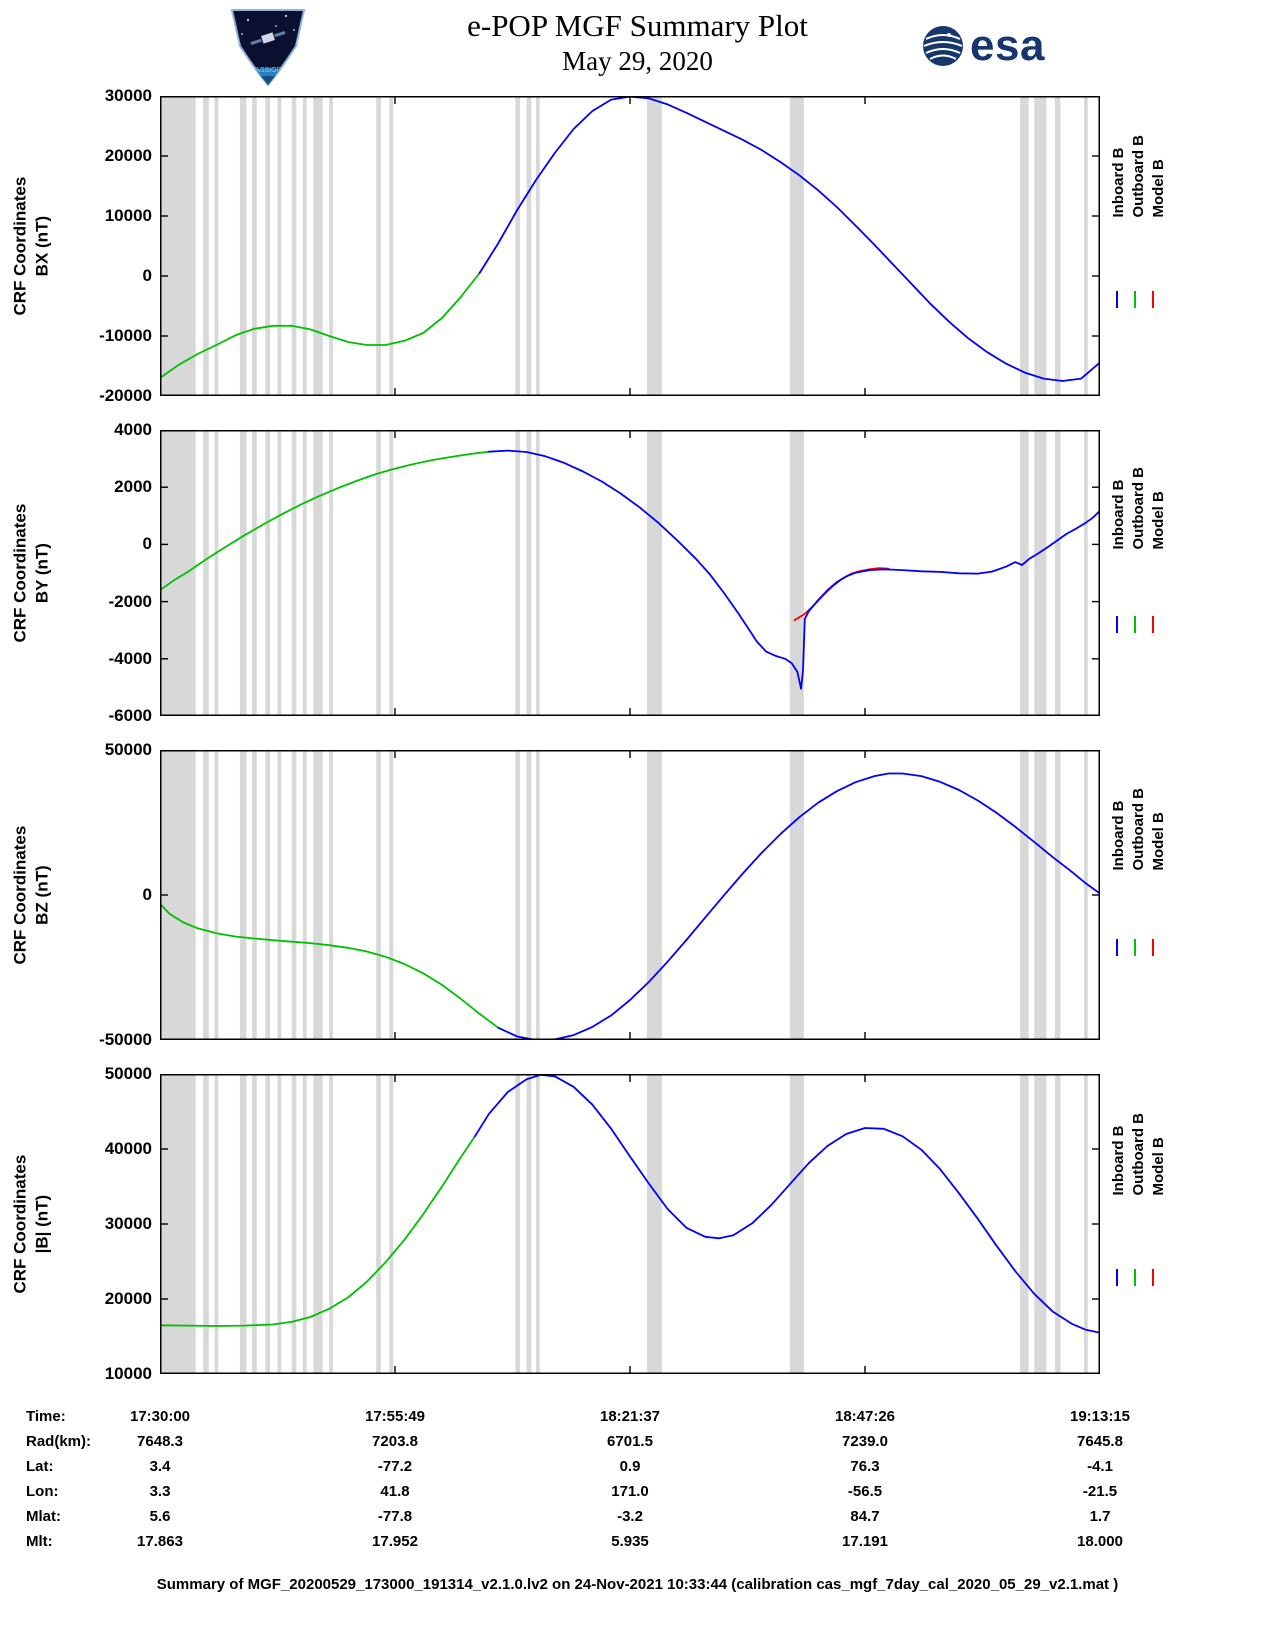 The image size is (1275, 1650). Describe the element at coordinates (395, 1416) in the screenshot. I see `table-cell: 17:55:49` at that location.